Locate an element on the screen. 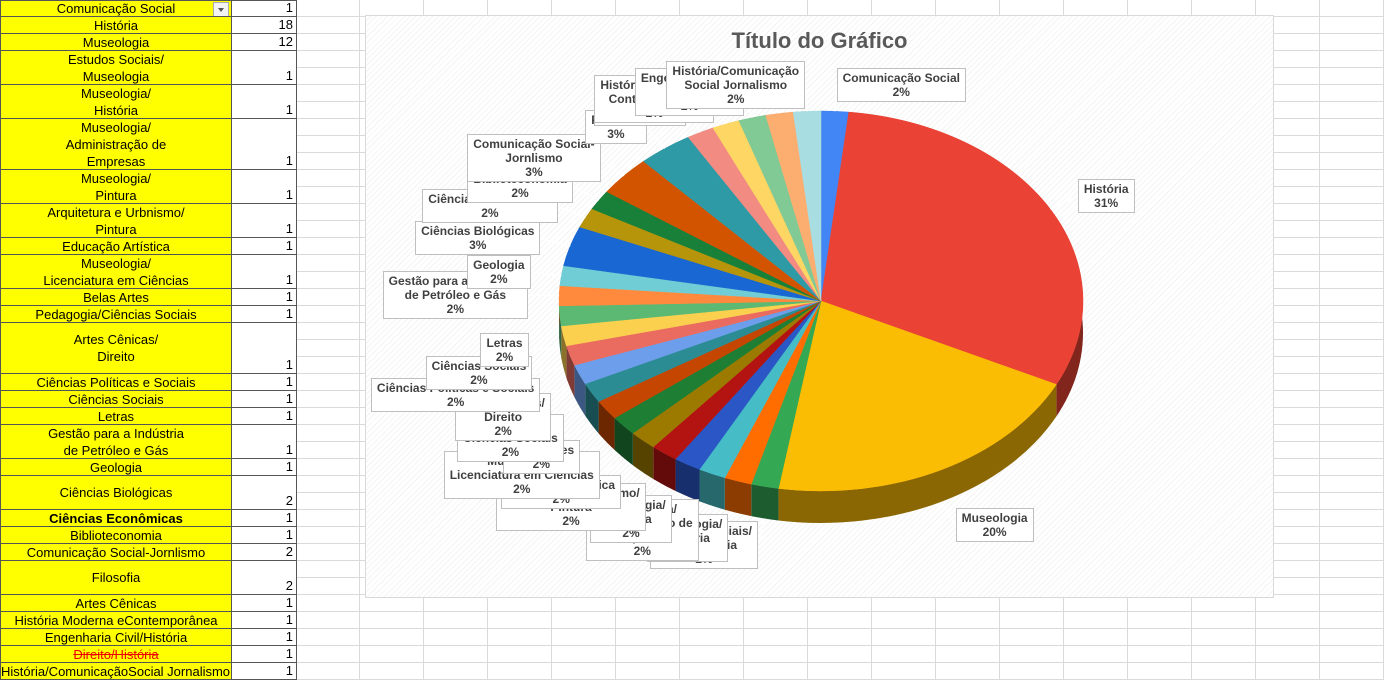 Image resolution: width=1384 pixels, height=680 pixels. table-row: Biblioteconomia 1 is located at coordinates (148, 535).